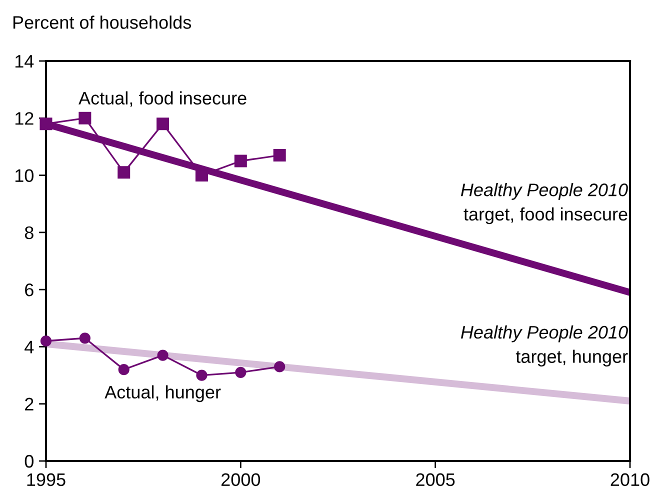 This screenshot has width=659, height=495. Describe the element at coordinates (162, 99) in the screenshot. I see `series-label: Actual, food insecure` at that location.